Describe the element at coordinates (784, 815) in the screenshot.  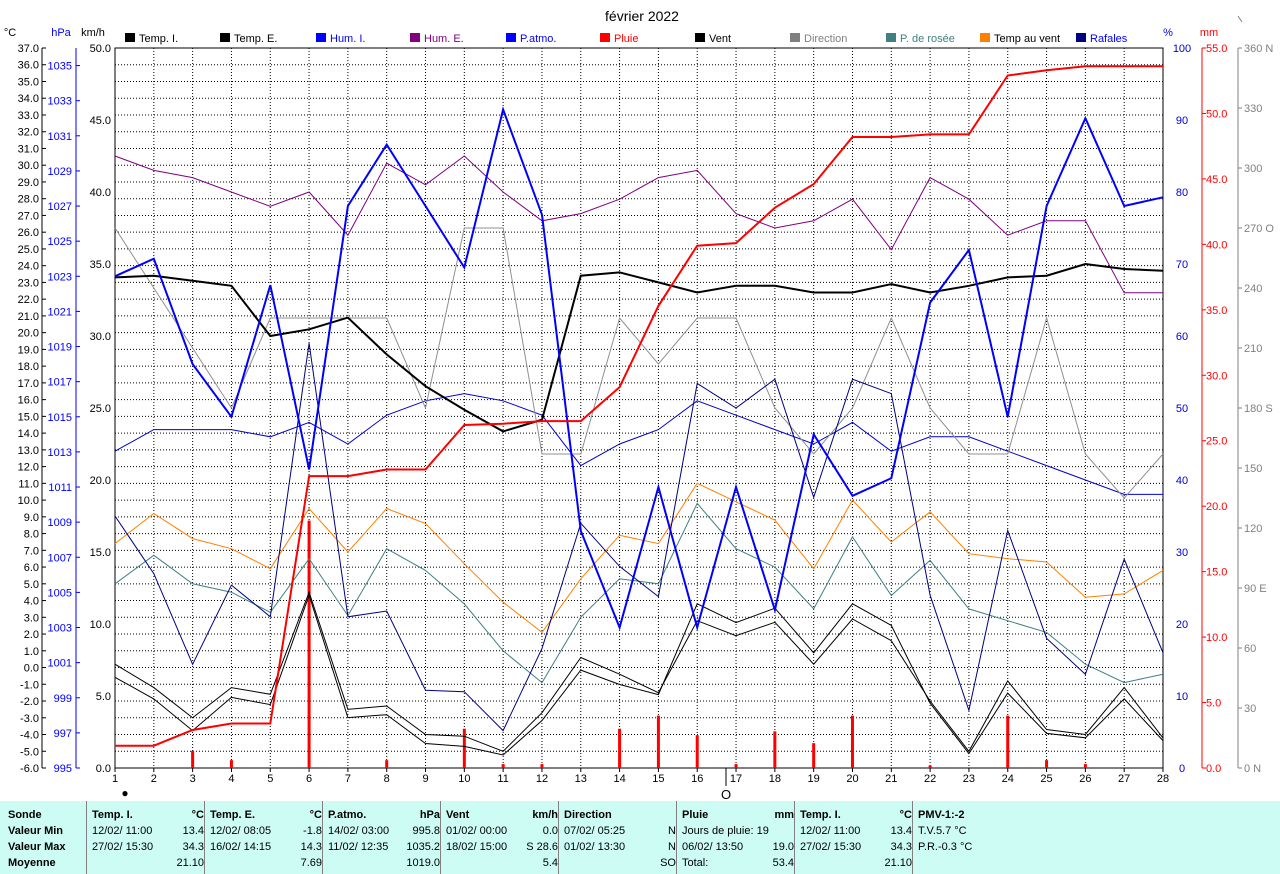
I see `stats-cell: mm` at that location.